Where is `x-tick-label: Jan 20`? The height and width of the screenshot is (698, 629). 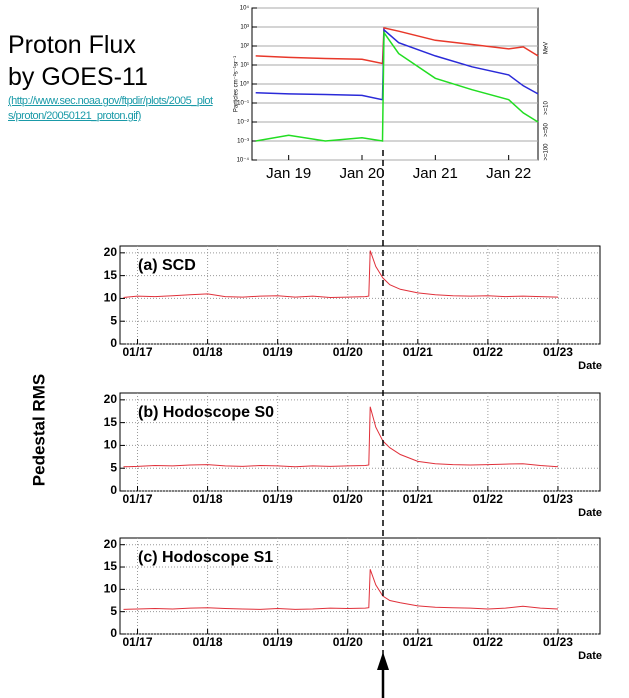
x-tick-label: Jan 20 is located at coordinates (361, 173).